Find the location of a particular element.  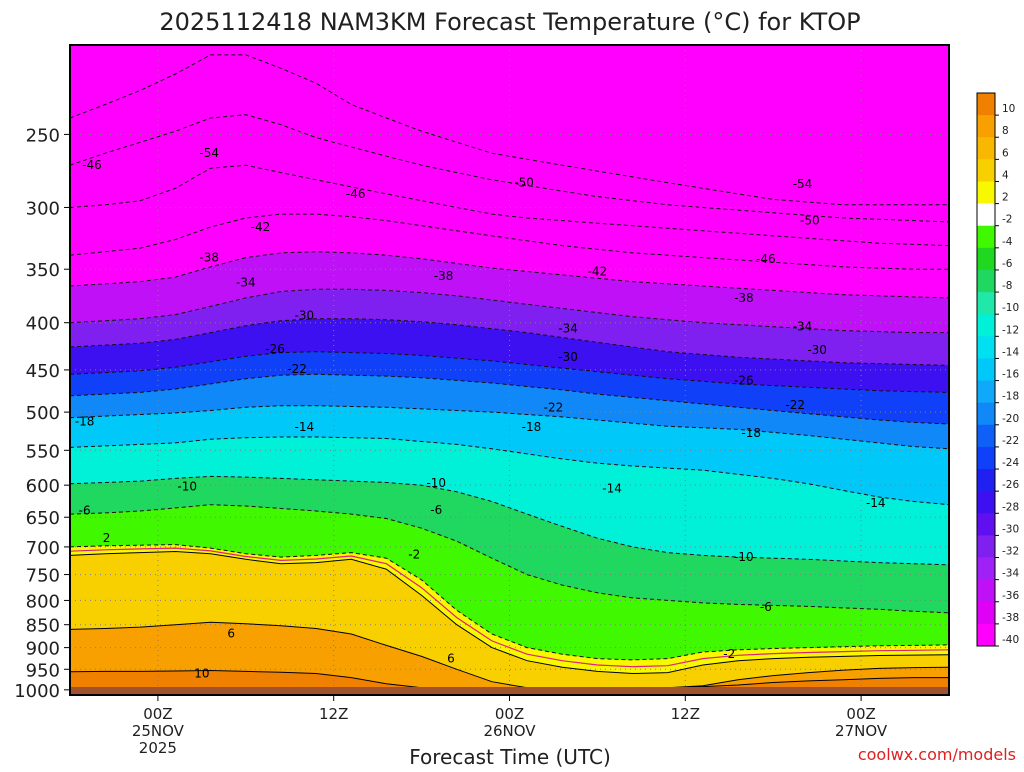

y-tick-label: 800 is located at coordinates (43, 601).